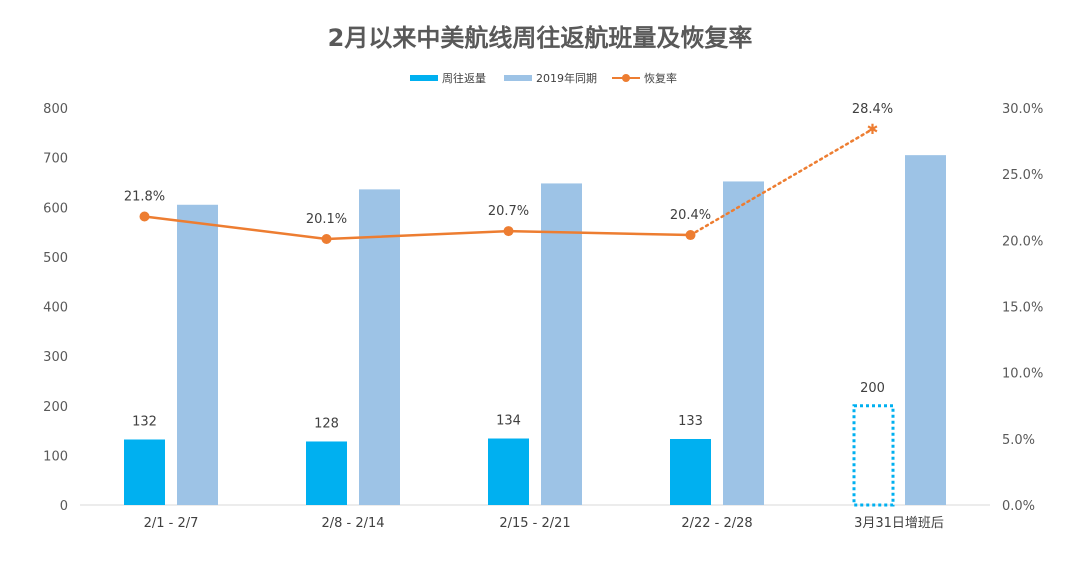  Describe the element at coordinates (55, 407) in the screenshot. I see `left-tick-label: 200` at that location.